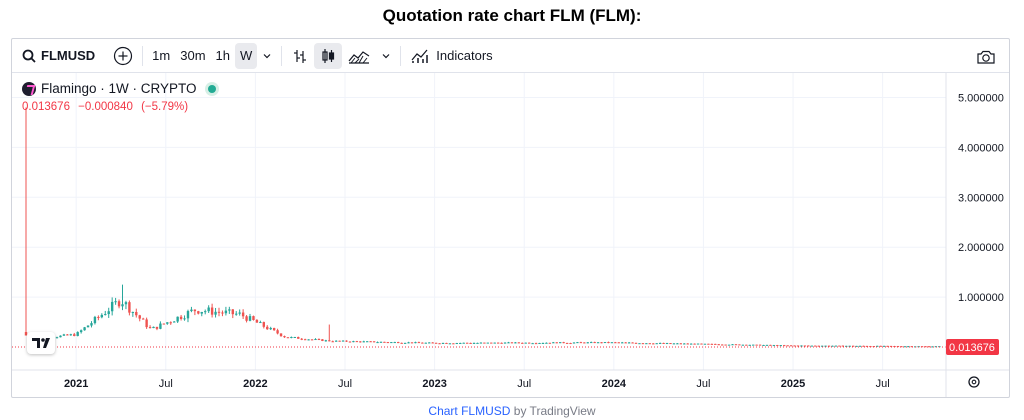 The width and height of the screenshot is (1024, 420). Describe the element at coordinates (974, 382) in the screenshot. I see `settings-button` at that location.